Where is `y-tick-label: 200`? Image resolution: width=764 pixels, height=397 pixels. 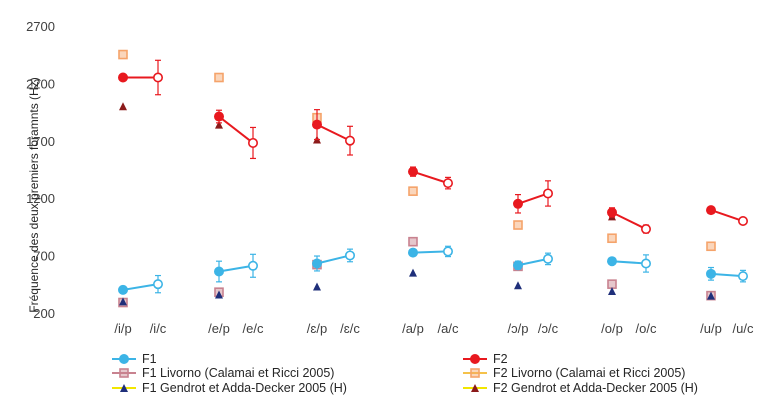 y-tick-label: 200 is located at coordinates (44, 313).